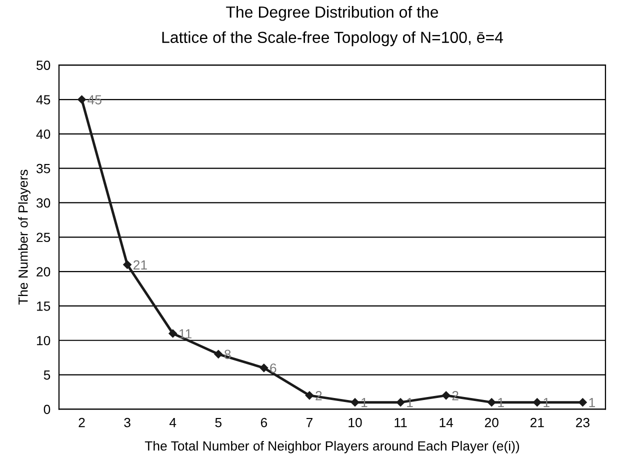 Image resolution: width=621 pixels, height=465 pixels. Describe the element at coordinates (400, 423) in the screenshot. I see `x-tick-label: 11` at that location.